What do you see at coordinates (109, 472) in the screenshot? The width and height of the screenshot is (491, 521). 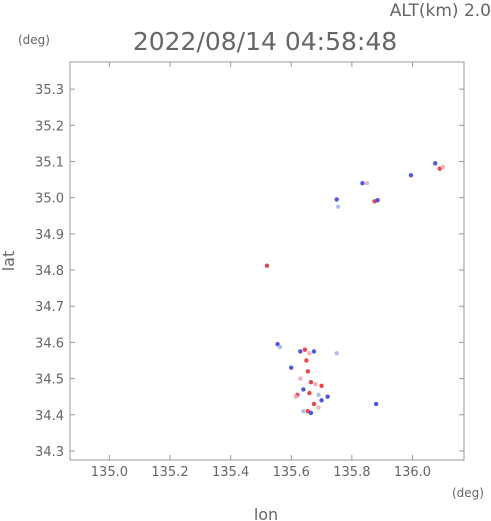 I see `x-tick-label: 135.0` at bounding box center [109, 472].